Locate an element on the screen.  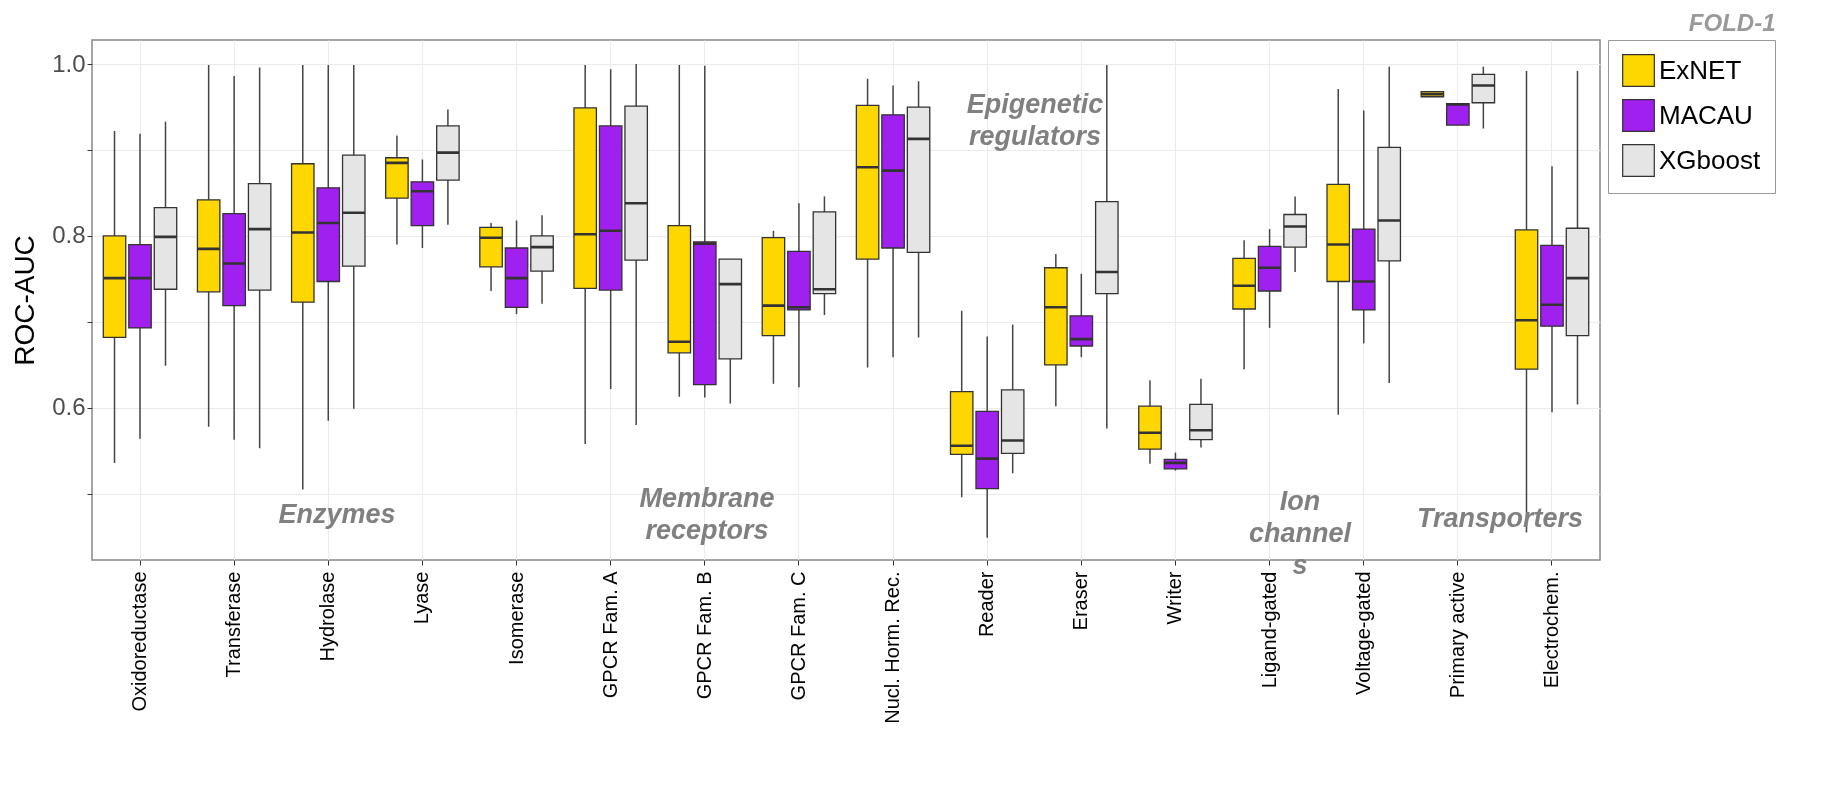
x-tick-label: Reader is located at coordinates (986, 604).